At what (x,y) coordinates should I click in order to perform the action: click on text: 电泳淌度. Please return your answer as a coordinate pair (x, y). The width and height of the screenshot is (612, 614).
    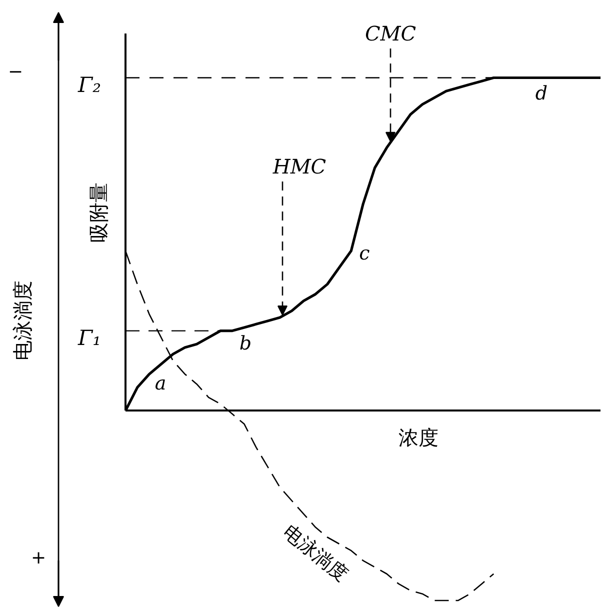
    Looking at the image, I should click on (315, 553).